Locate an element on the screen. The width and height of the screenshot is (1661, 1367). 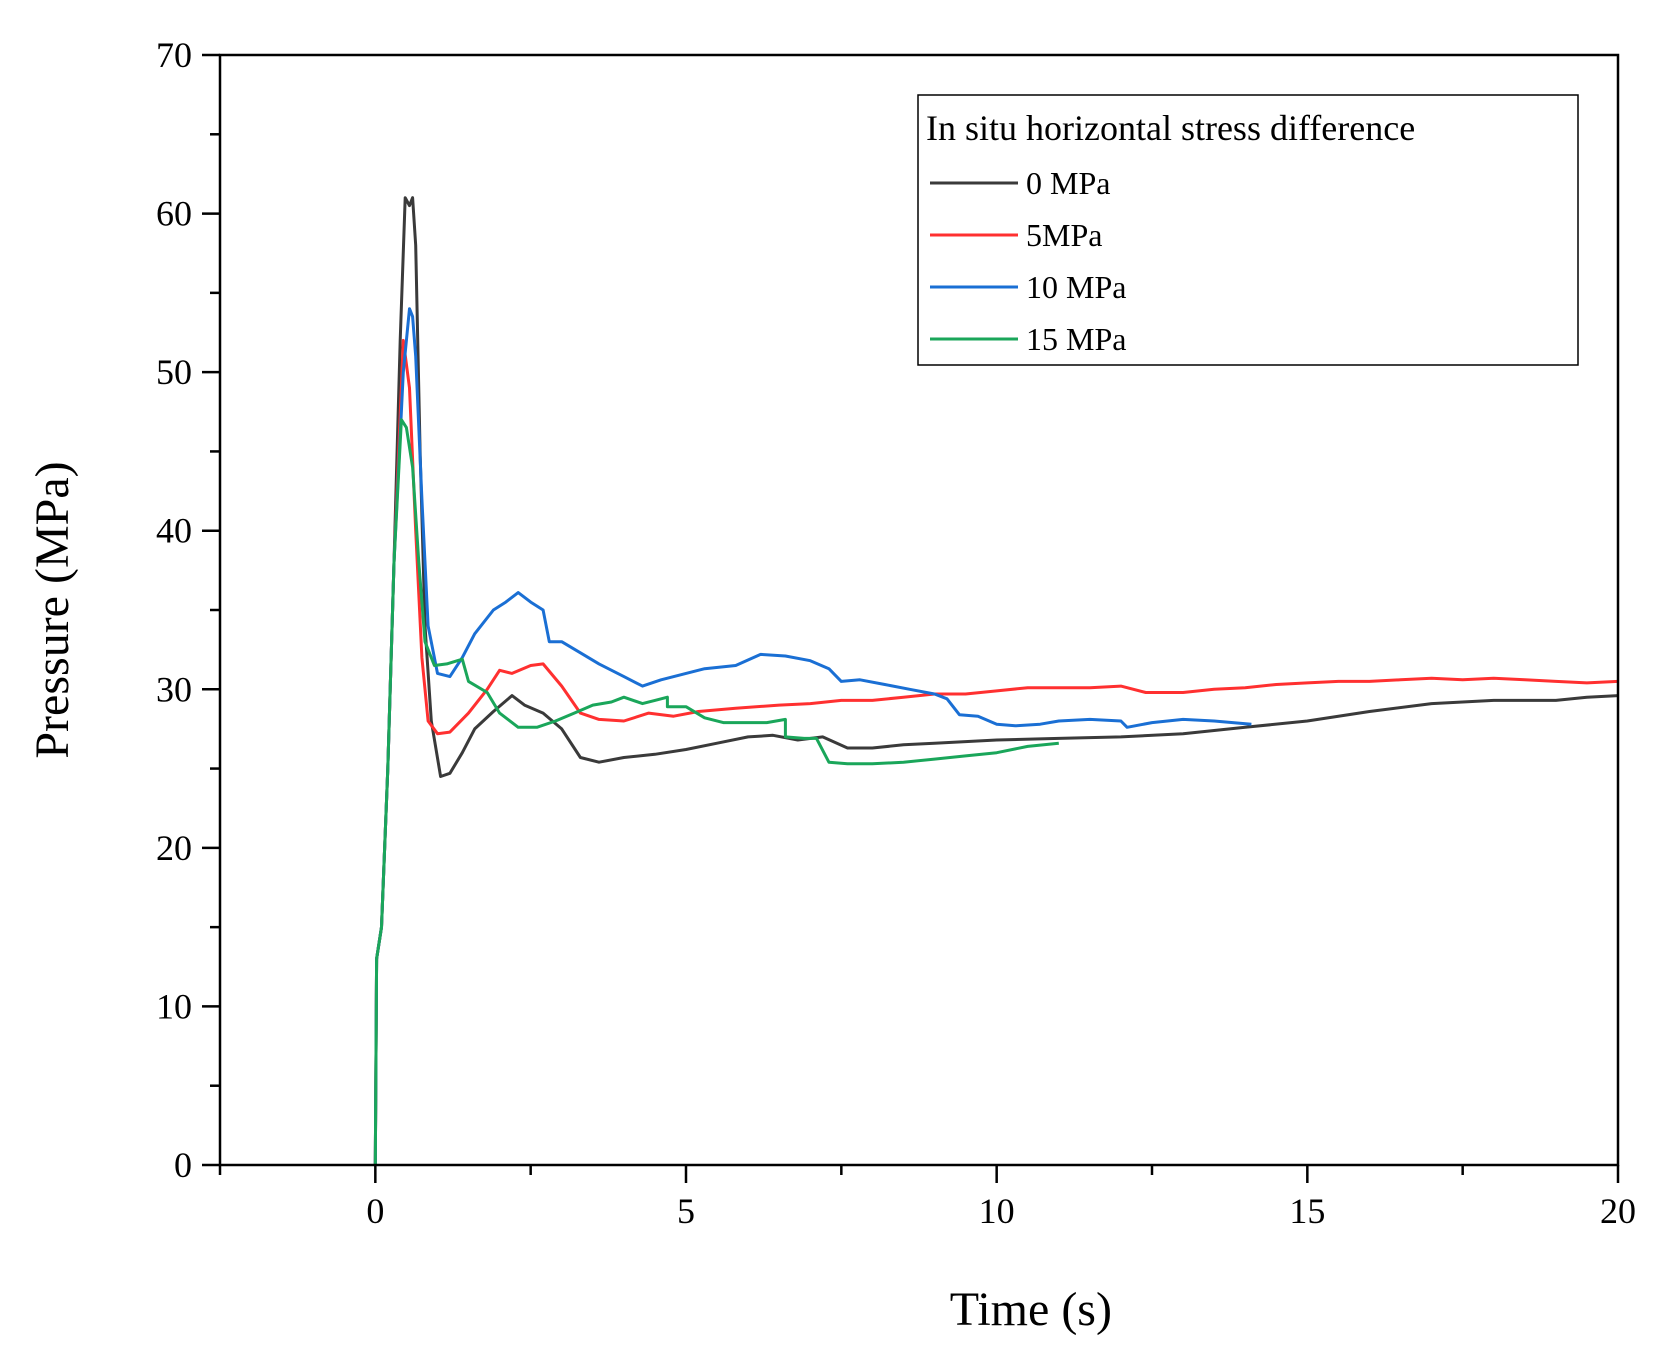
legend-label-1: 5MPa is located at coordinates (1064, 235).